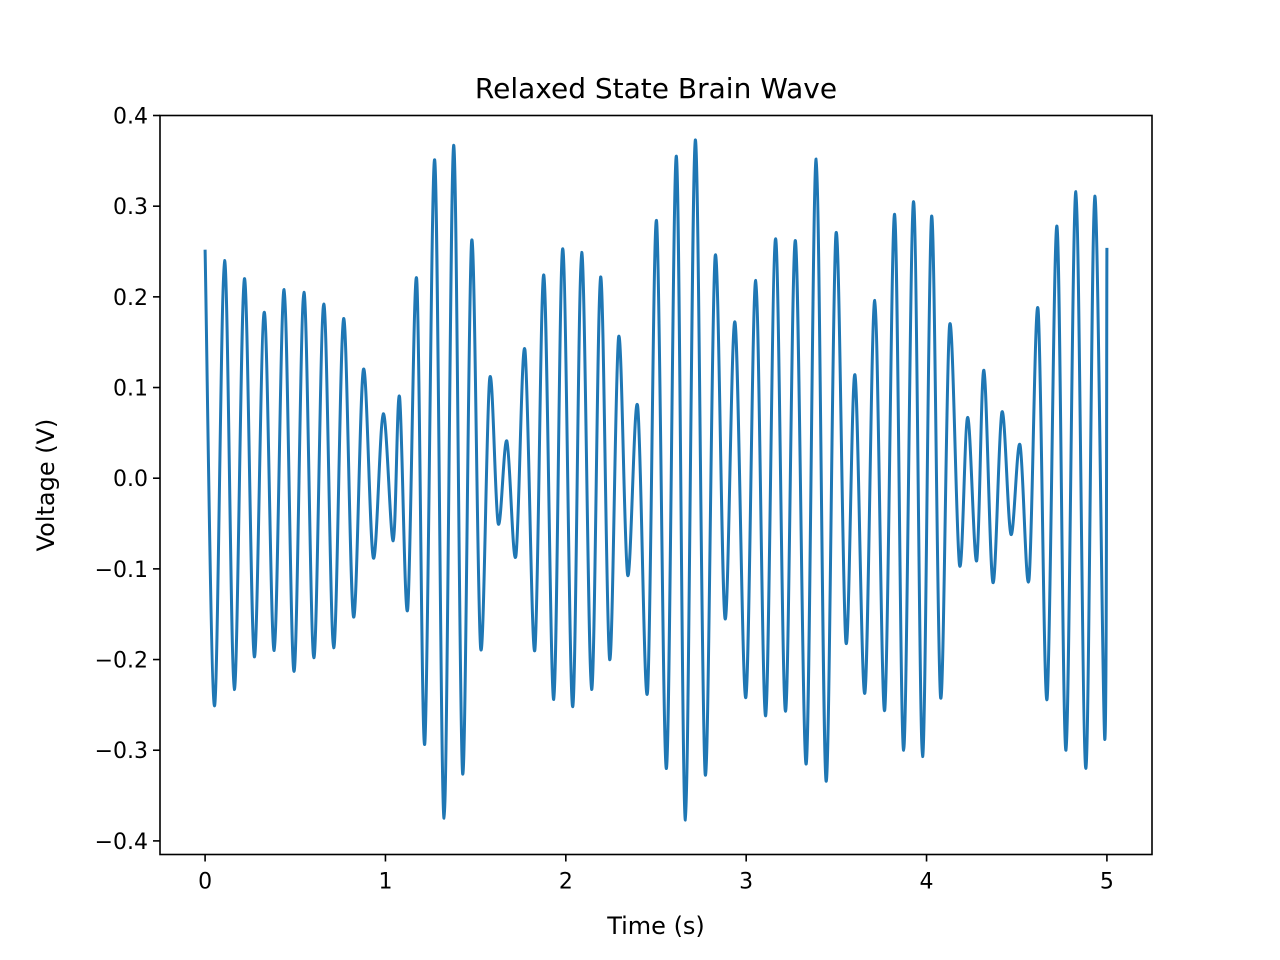 Image resolution: width=1280 pixels, height=960 pixels. Describe the element at coordinates (205, 882) in the screenshot. I see `x-tick-label: 0` at that location.